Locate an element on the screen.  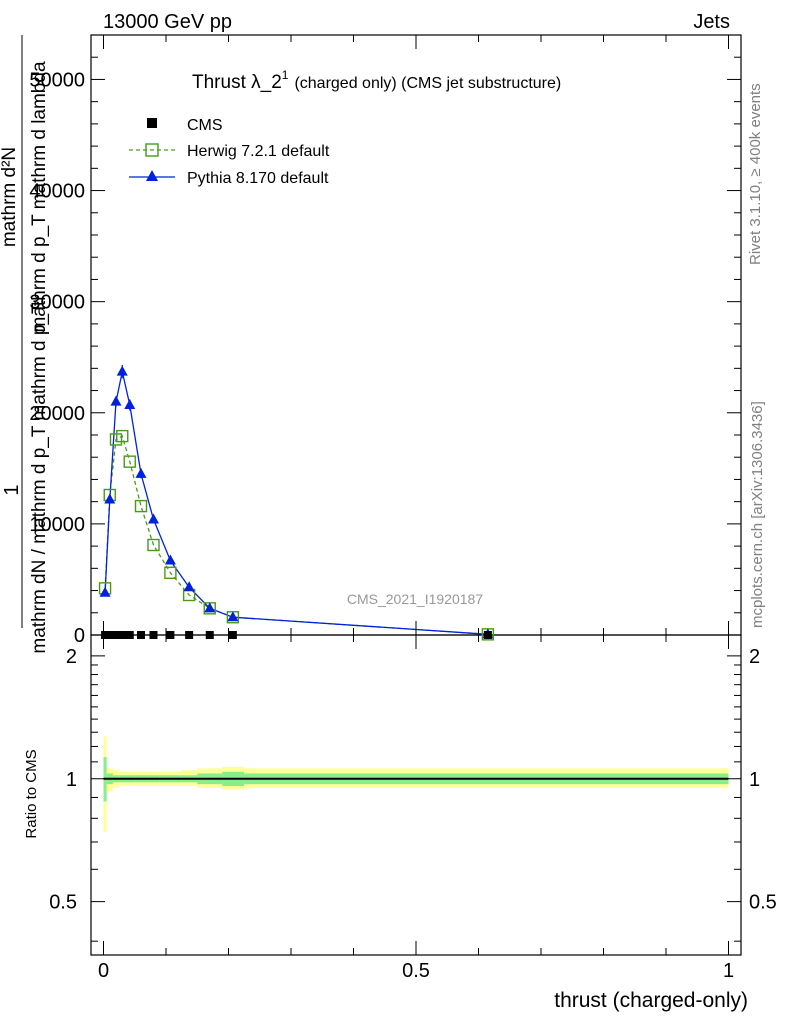
main-y-tick-label: 0 is located at coordinates (79, 636).